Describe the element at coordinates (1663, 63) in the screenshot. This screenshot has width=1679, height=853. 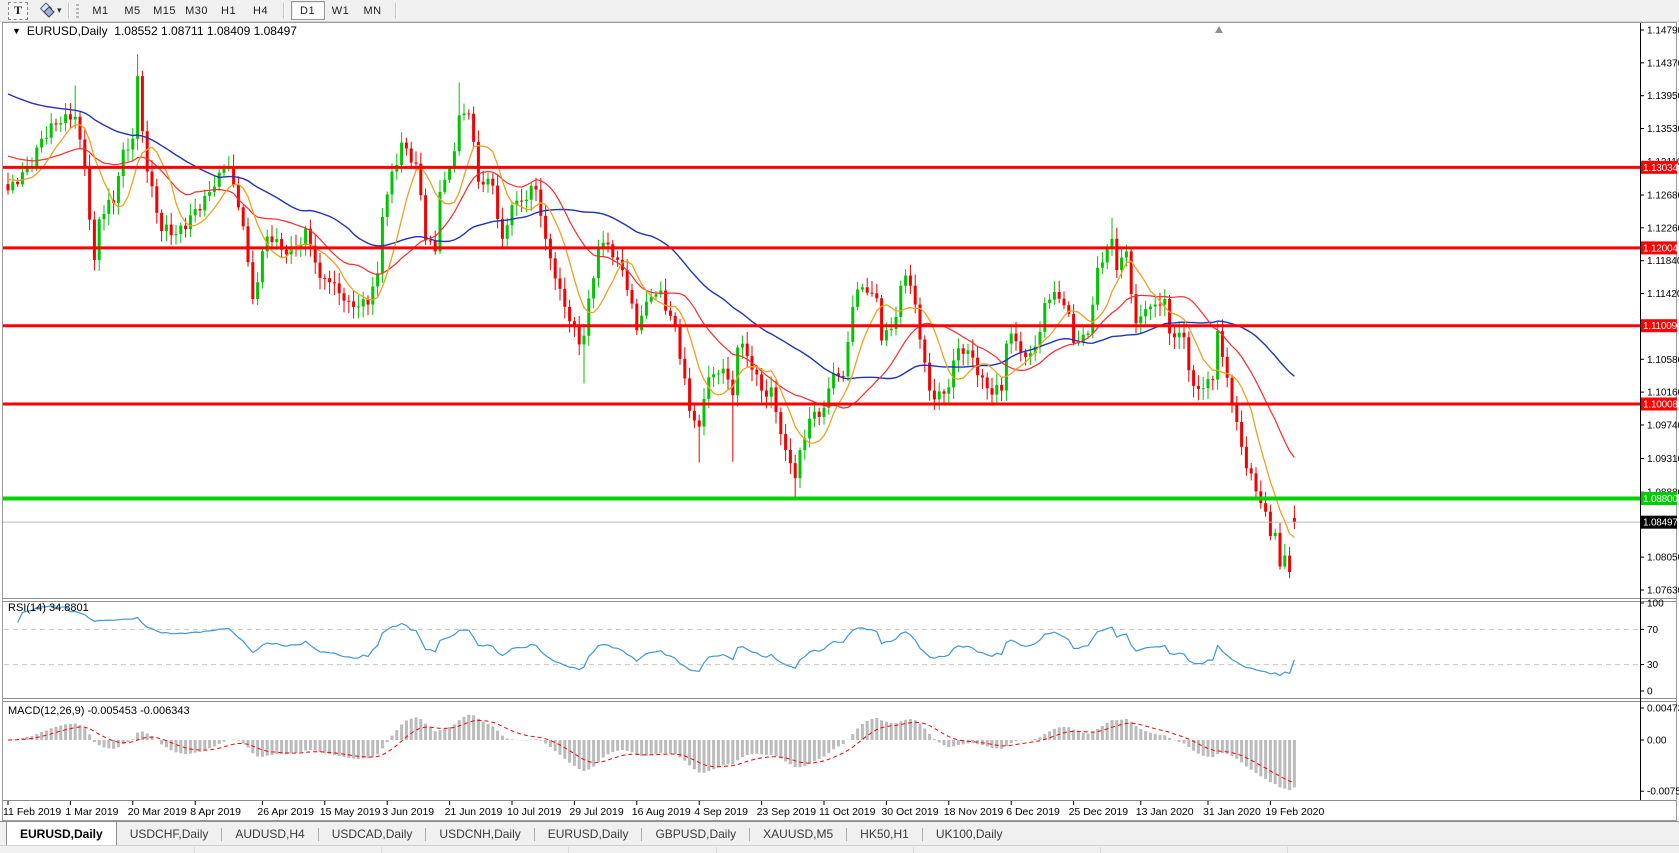
I see `price-tick-label: 1.14370` at that location.